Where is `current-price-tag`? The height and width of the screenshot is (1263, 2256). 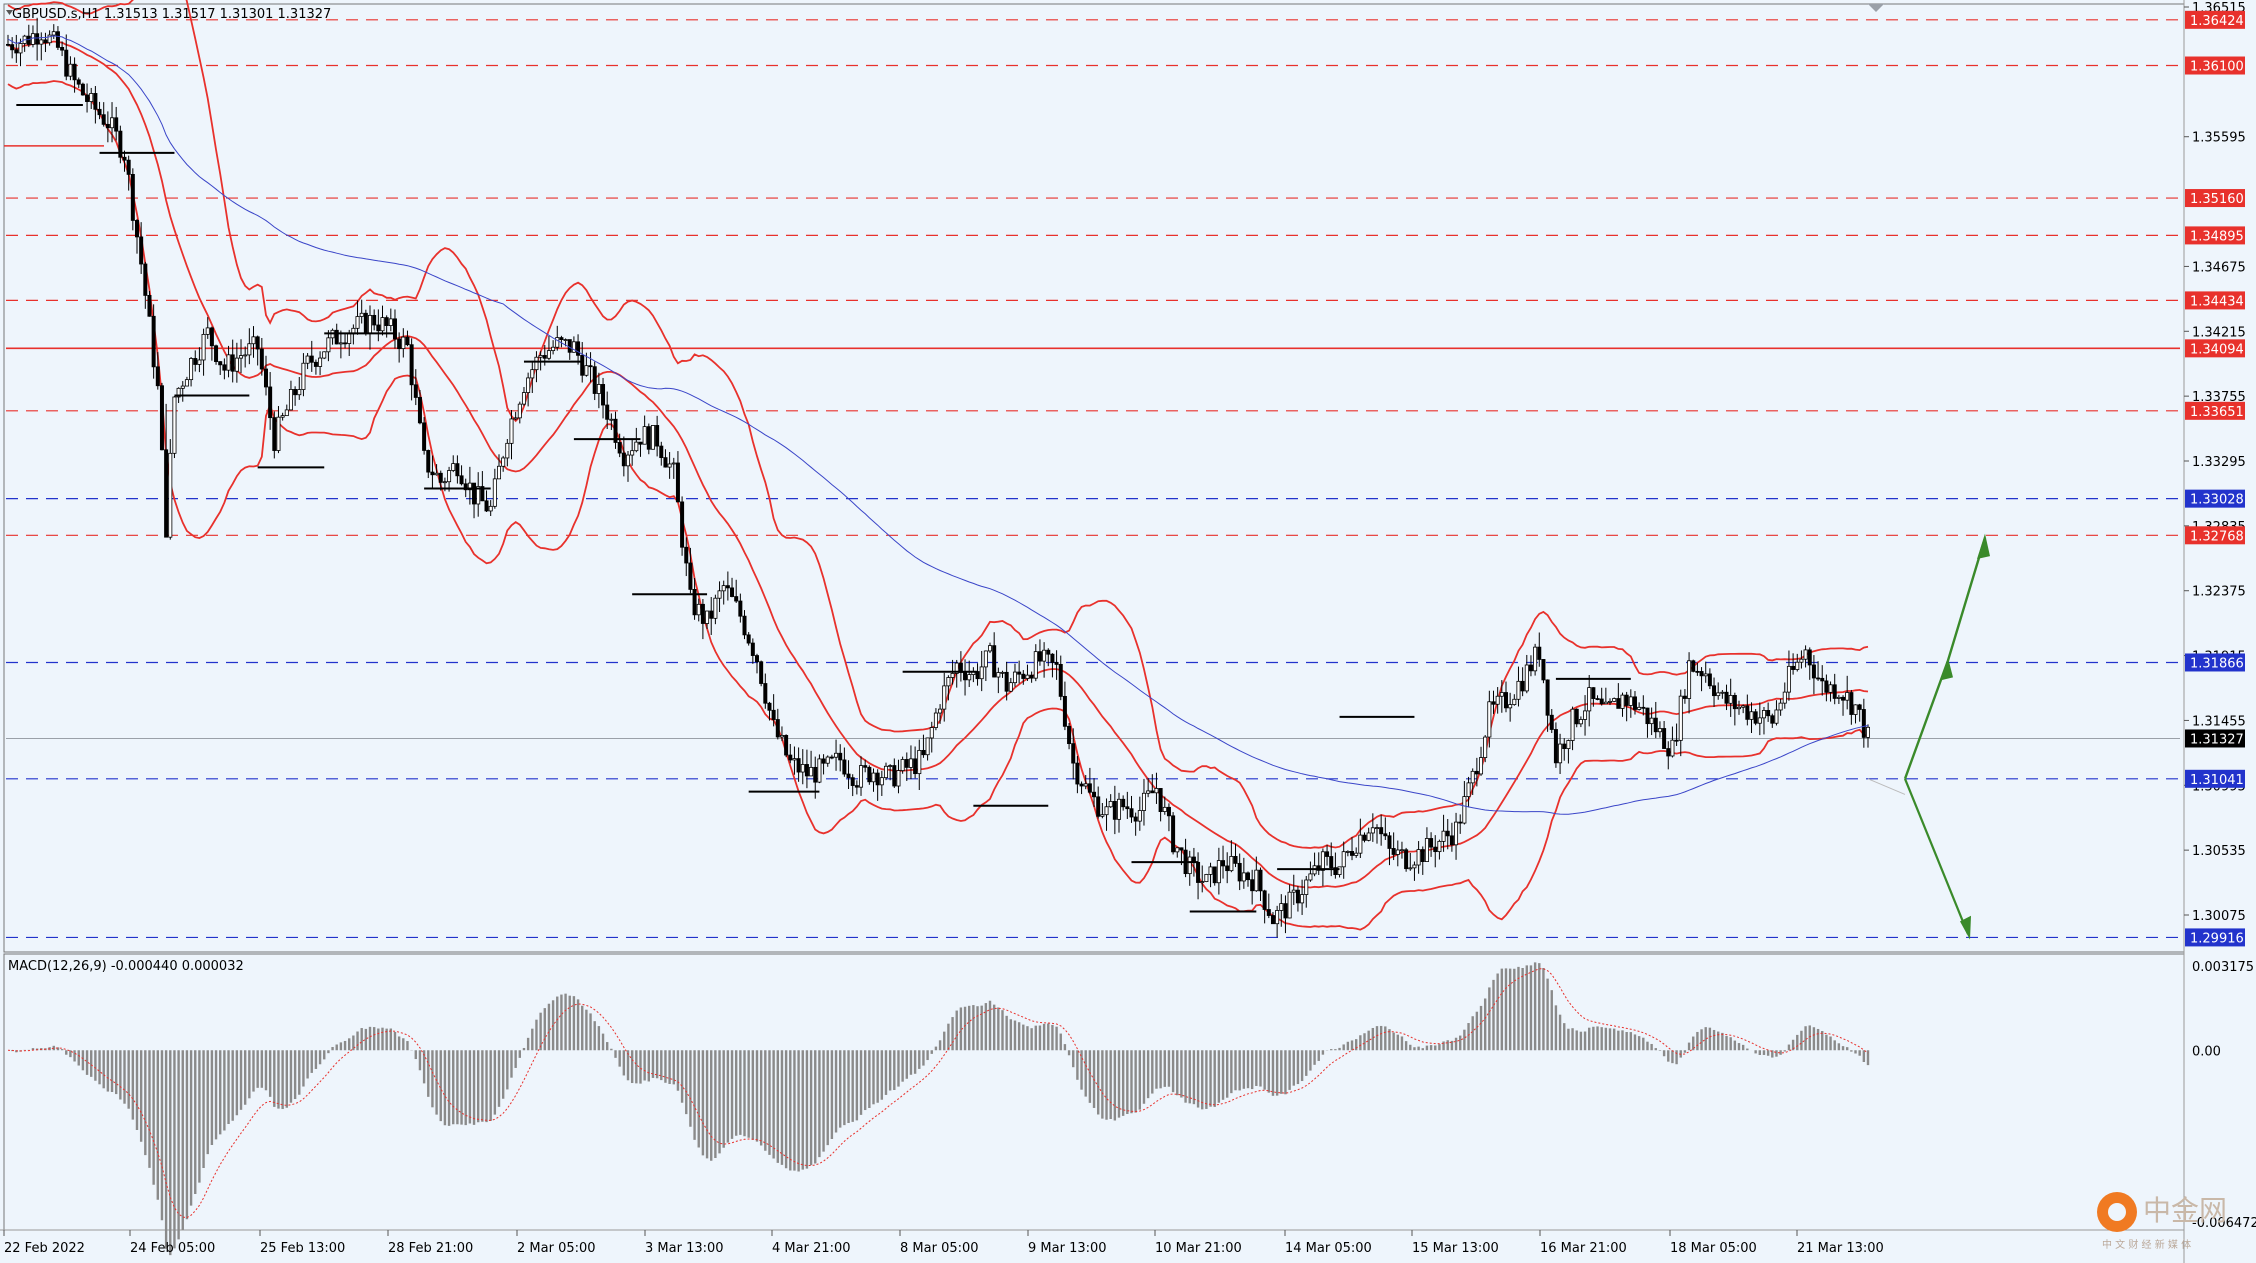
current-price-tag is located at coordinates (2215, 738).